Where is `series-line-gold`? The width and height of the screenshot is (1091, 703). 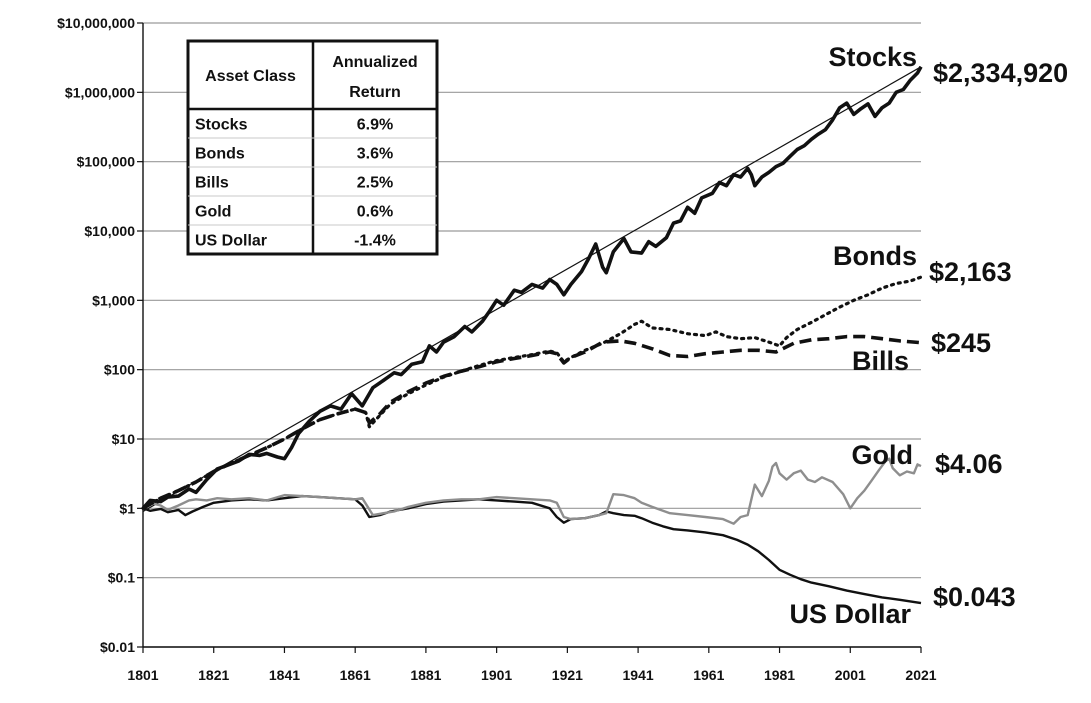
series-line-gold is located at coordinates (532, 491).